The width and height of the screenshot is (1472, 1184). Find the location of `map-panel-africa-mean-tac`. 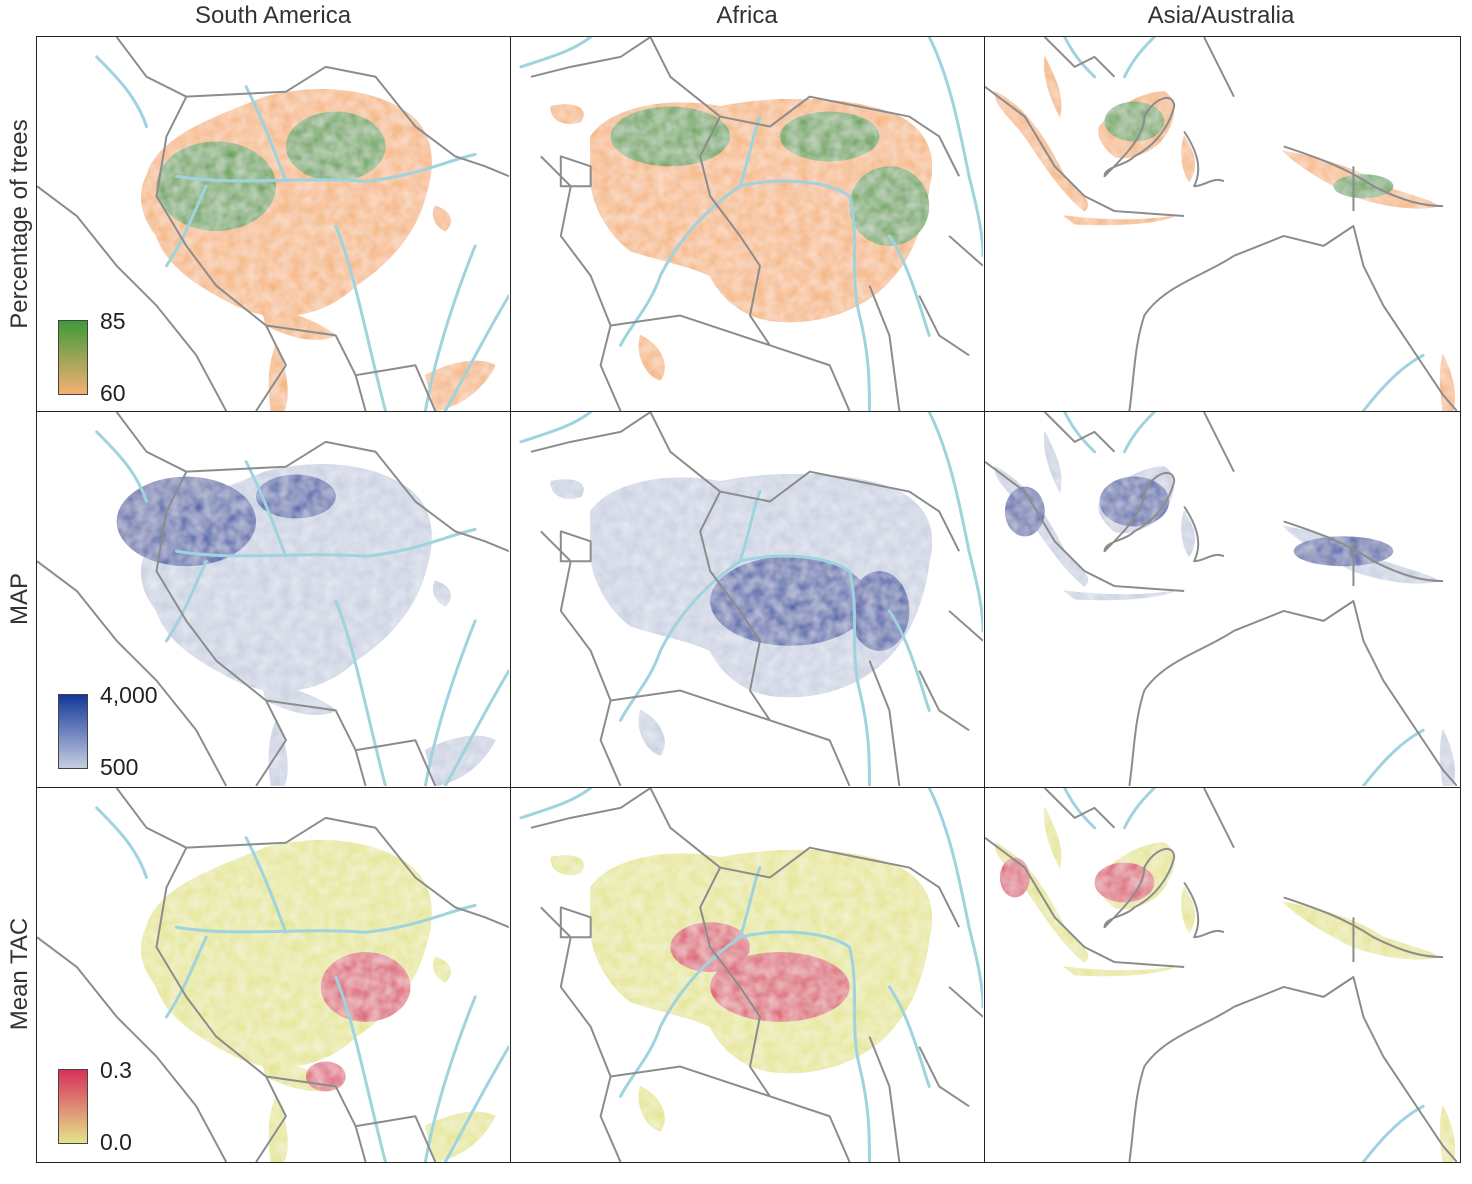

map-panel-africa-mean-tac is located at coordinates (747, 975).